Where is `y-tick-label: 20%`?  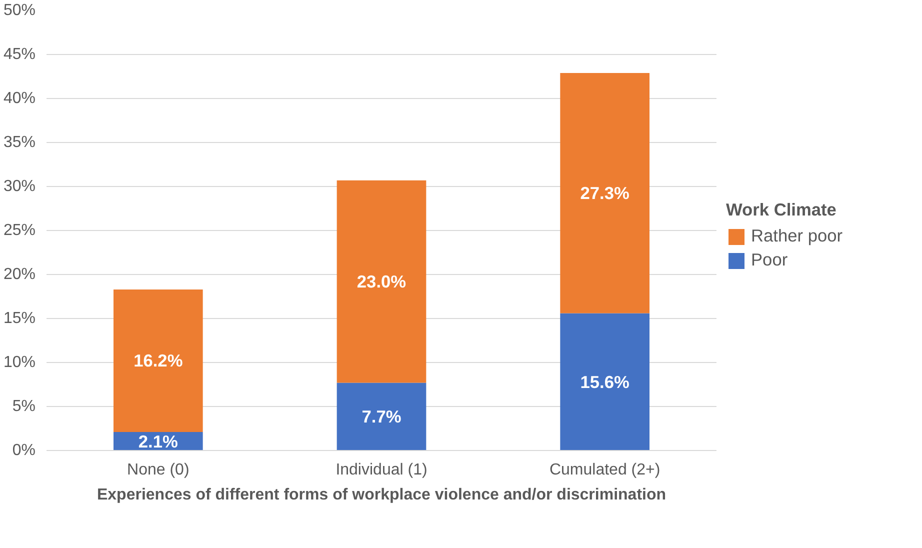
y-tick-label: 20% is located at coordinates (19, 274).